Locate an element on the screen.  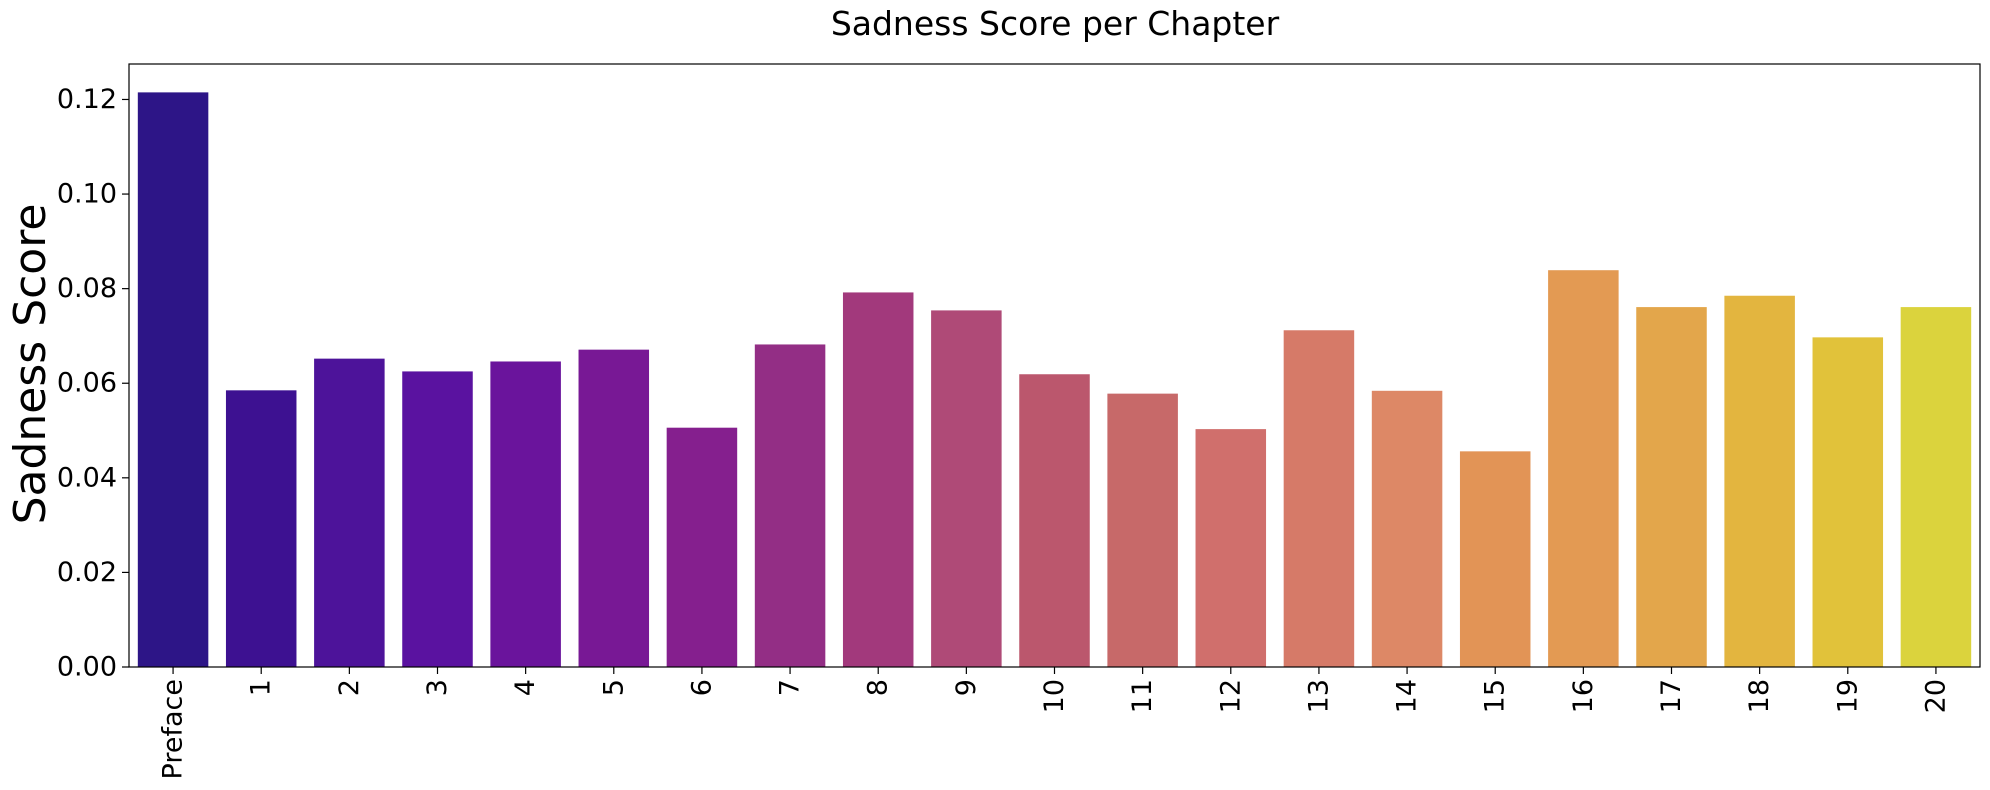
x-tick-label: 14 is located at coordinates (1407, 696).